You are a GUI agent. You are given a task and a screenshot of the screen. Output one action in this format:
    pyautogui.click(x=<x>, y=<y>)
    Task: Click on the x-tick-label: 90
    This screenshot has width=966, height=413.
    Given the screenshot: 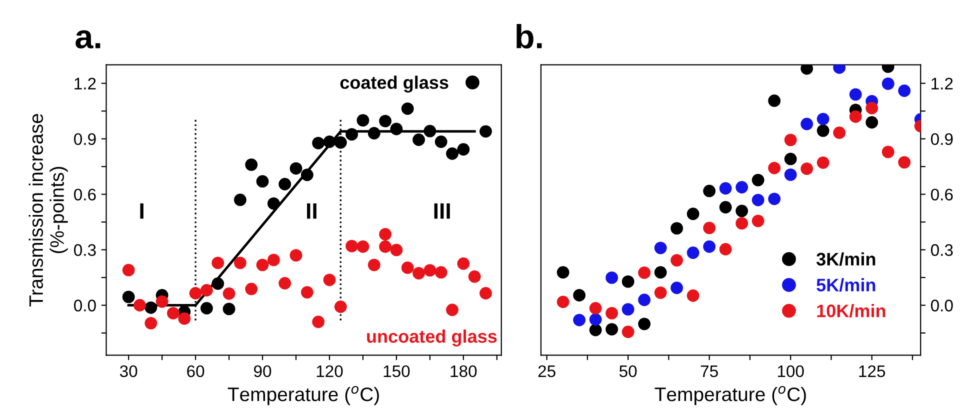 What is the action you would take?
    pyautogui.click(x=263, y=371)
    